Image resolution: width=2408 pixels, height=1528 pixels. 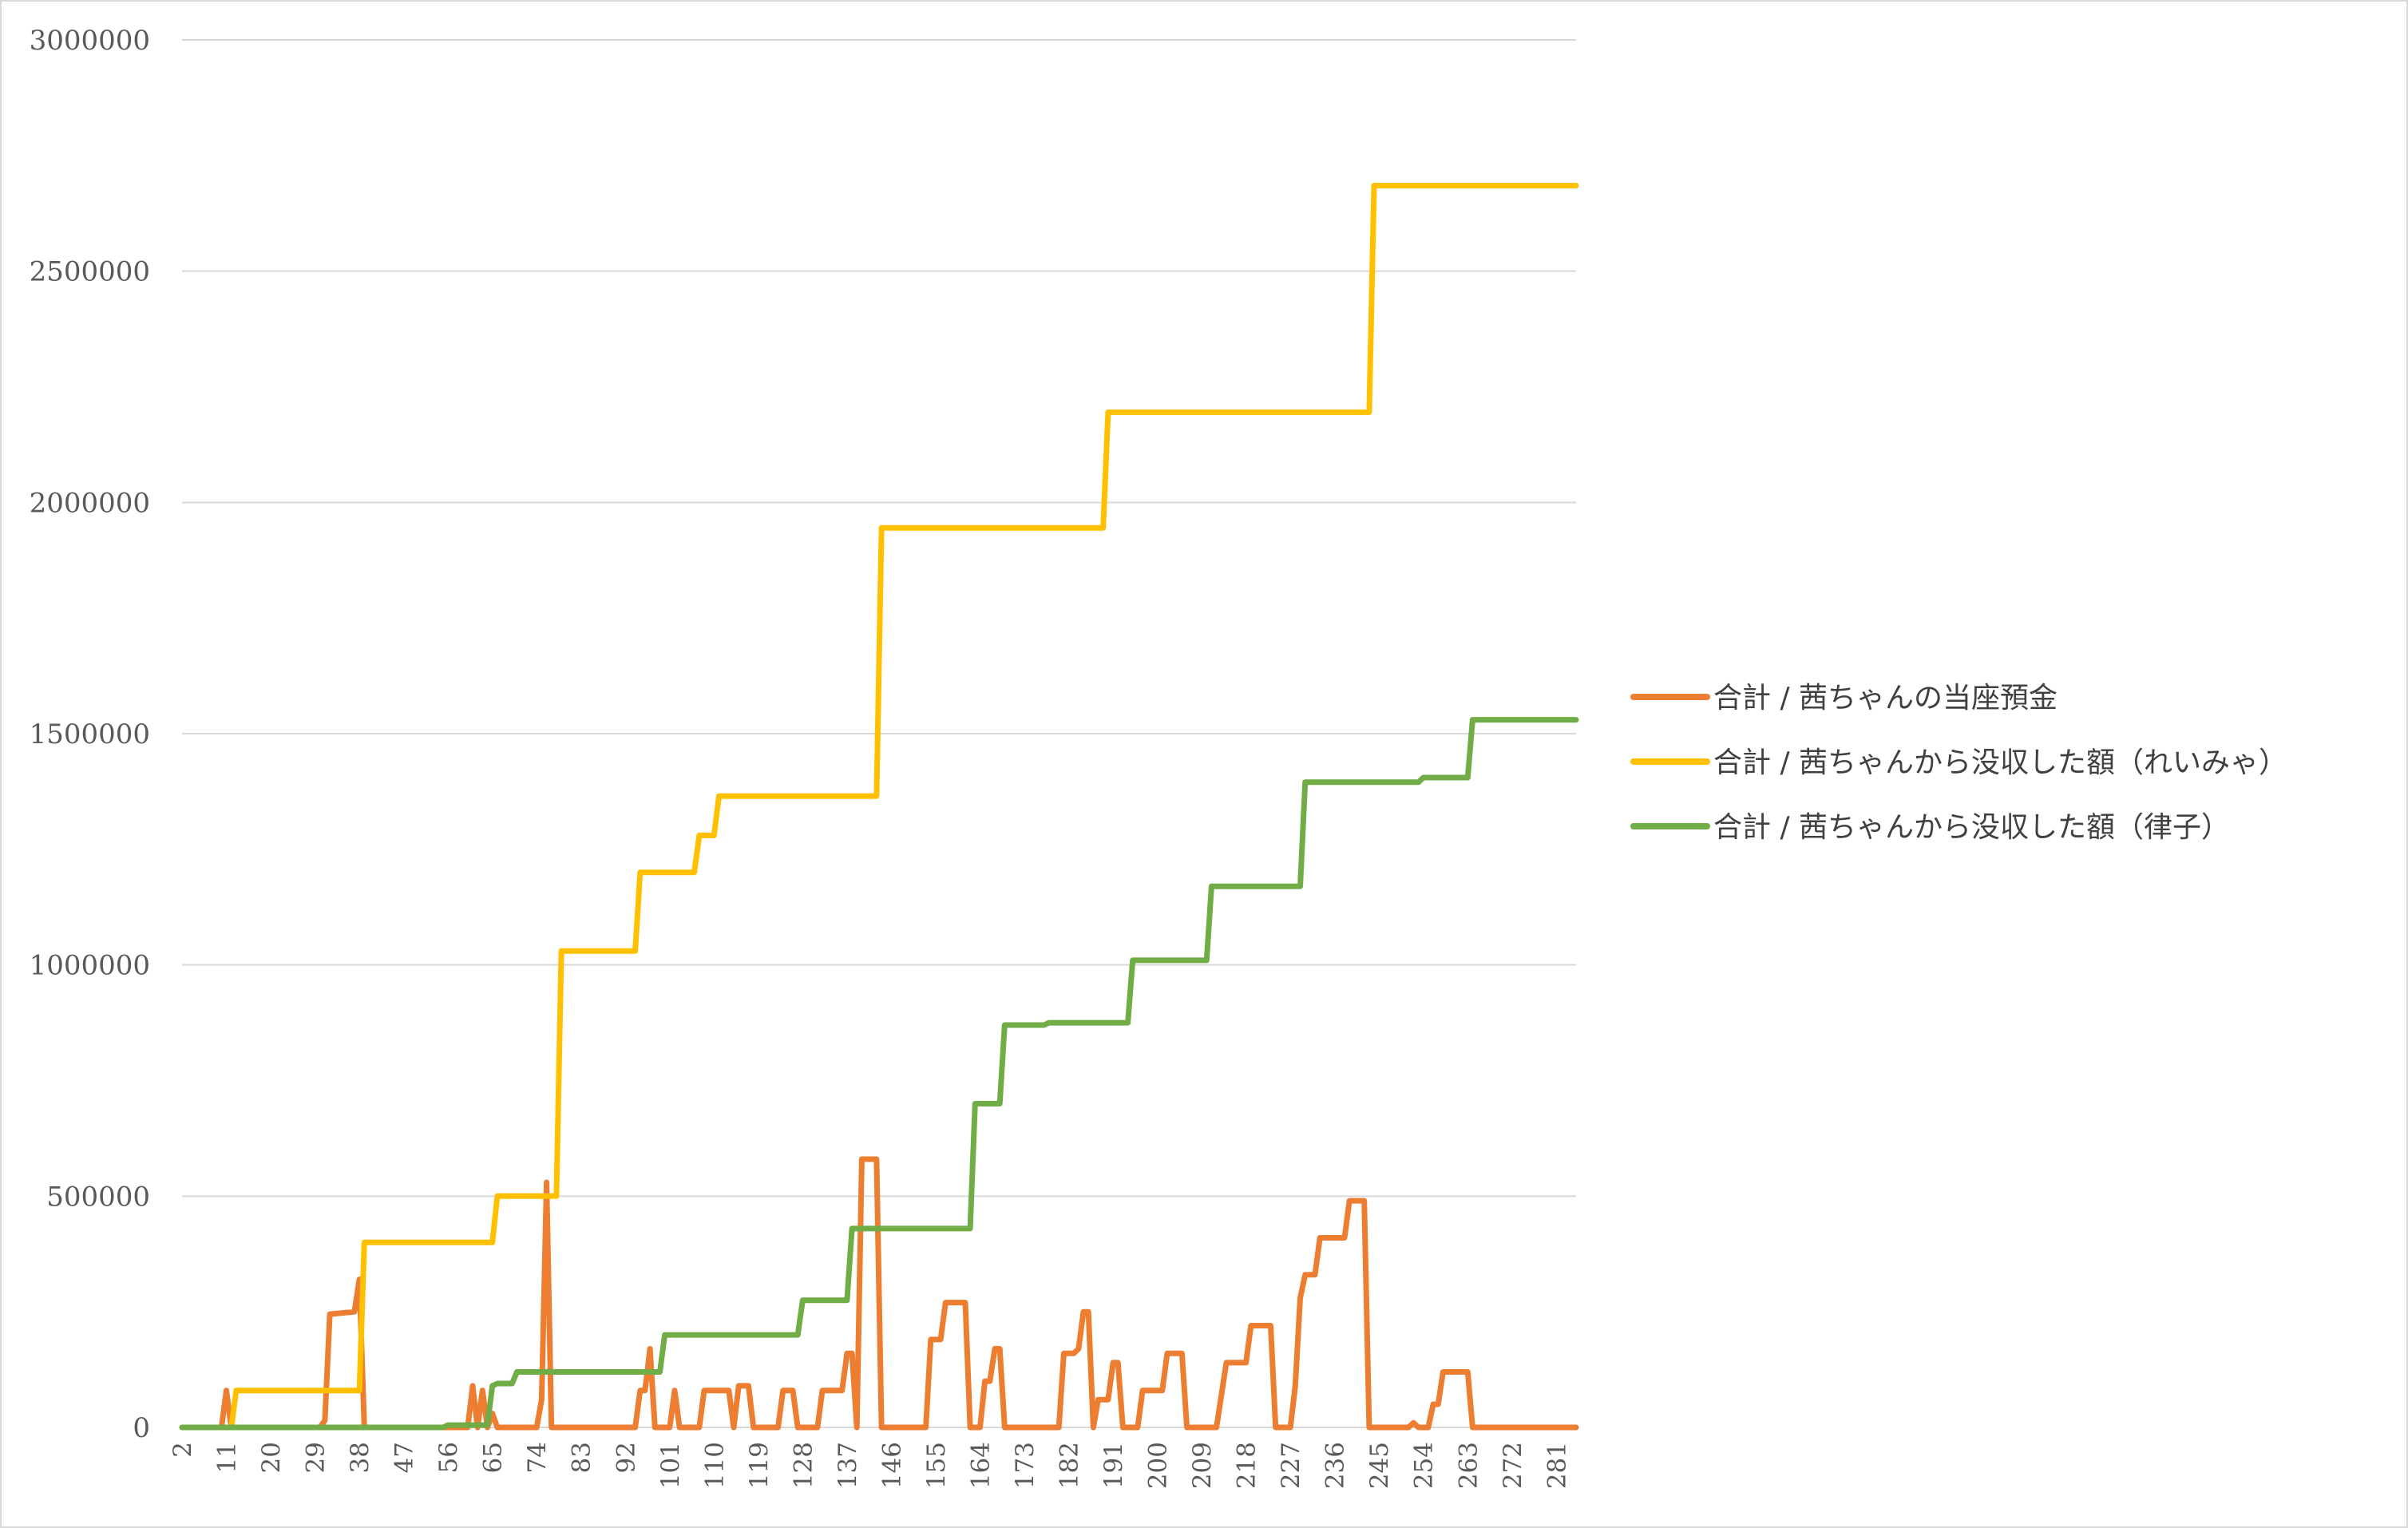 I want to click on y-tick-label: 2000000, so click(x=90, y=503).